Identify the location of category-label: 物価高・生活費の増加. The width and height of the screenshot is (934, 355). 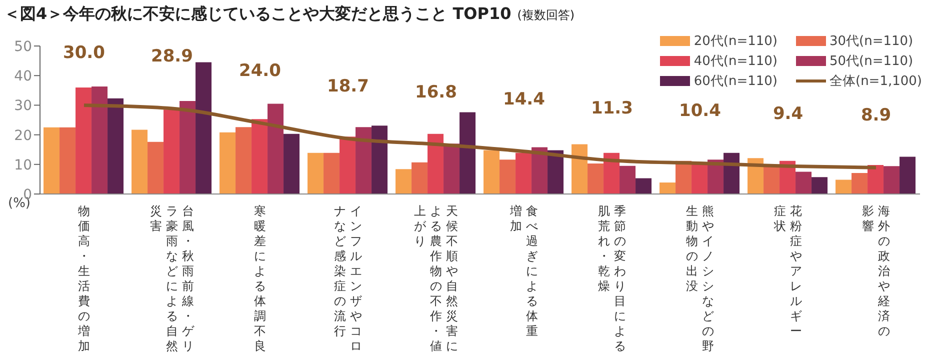
(84, 278).